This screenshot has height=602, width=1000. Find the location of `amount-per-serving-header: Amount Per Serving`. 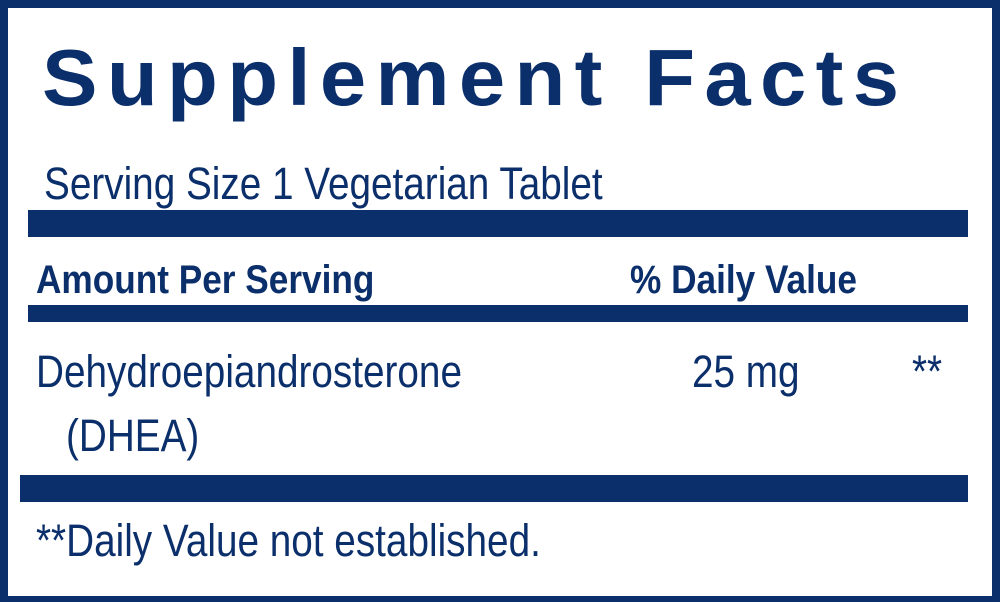

amount-per-serving-header: Amount Per Serving is located at coordinates (205, 280).